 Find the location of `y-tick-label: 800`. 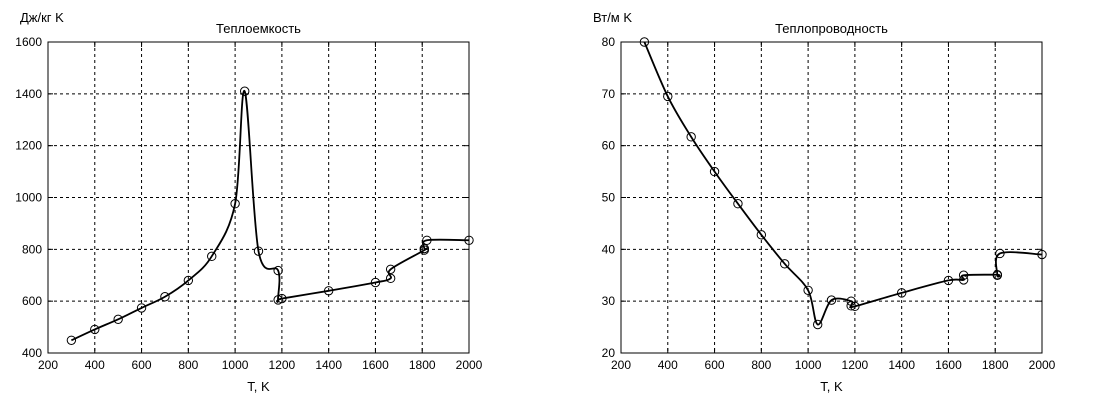

y-tick-label: 800 is located at coordinates (32, 249).